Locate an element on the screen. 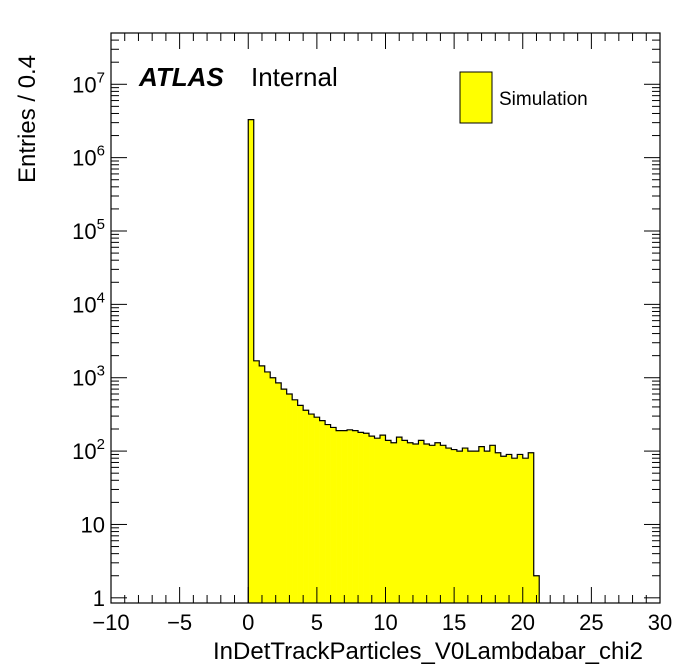 This screenshot has height=672, width=696. atlas-internal-label: Internal is located at coordinates (294, 77).